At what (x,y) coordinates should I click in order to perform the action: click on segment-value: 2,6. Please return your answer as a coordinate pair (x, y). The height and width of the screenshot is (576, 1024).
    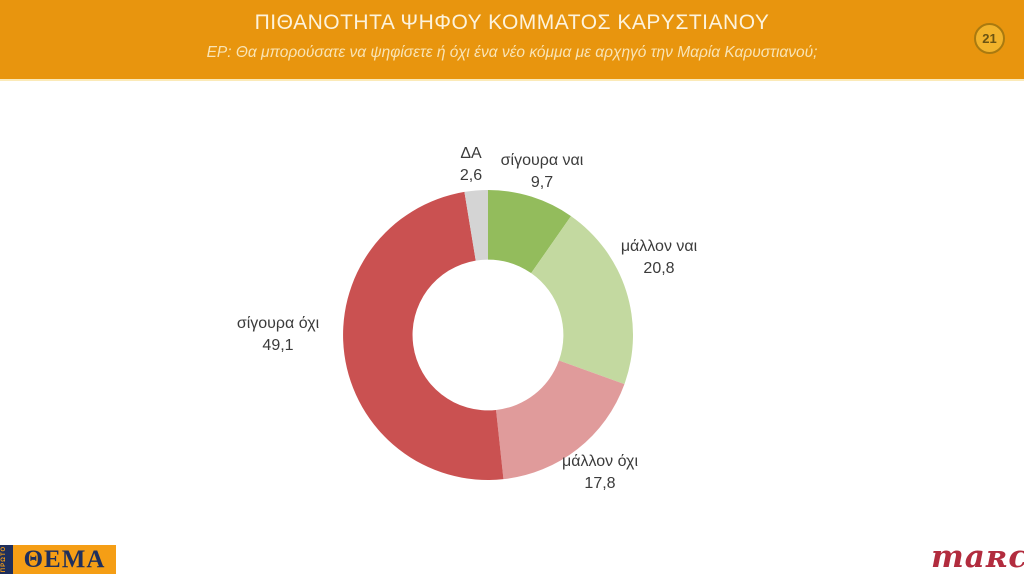
    Looking at the image, I should click on (471, 175).